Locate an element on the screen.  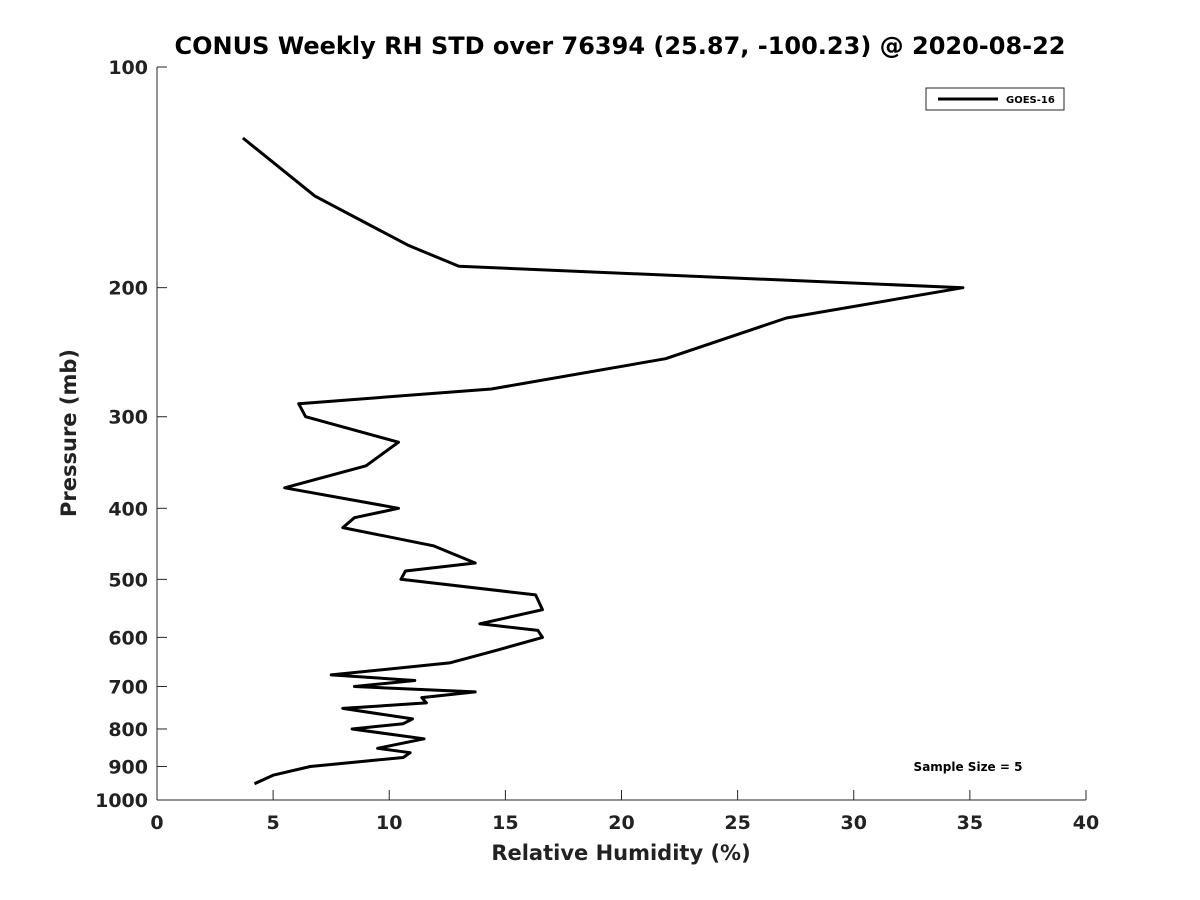
y-tick-label: 300 is located at coordinates (128, 418).